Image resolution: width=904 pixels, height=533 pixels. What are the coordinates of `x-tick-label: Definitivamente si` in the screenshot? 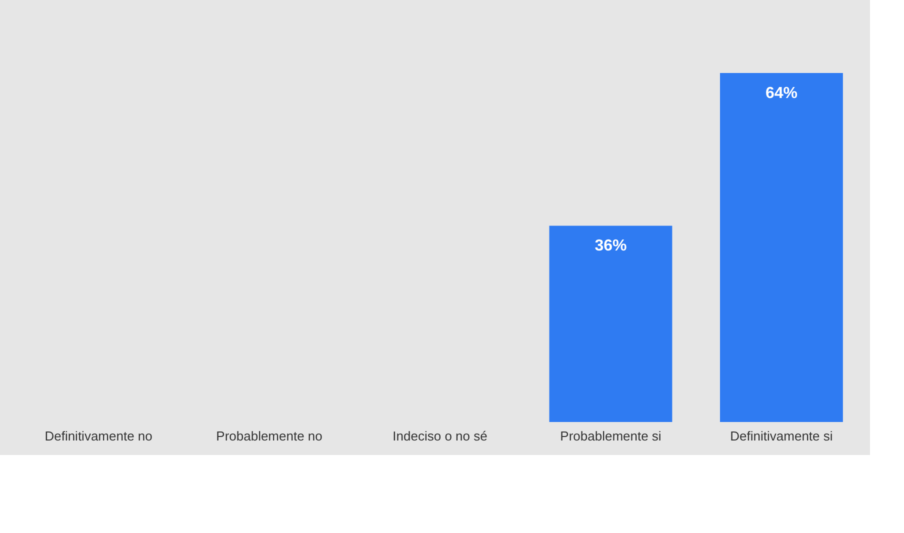 It's located at (781, 436).